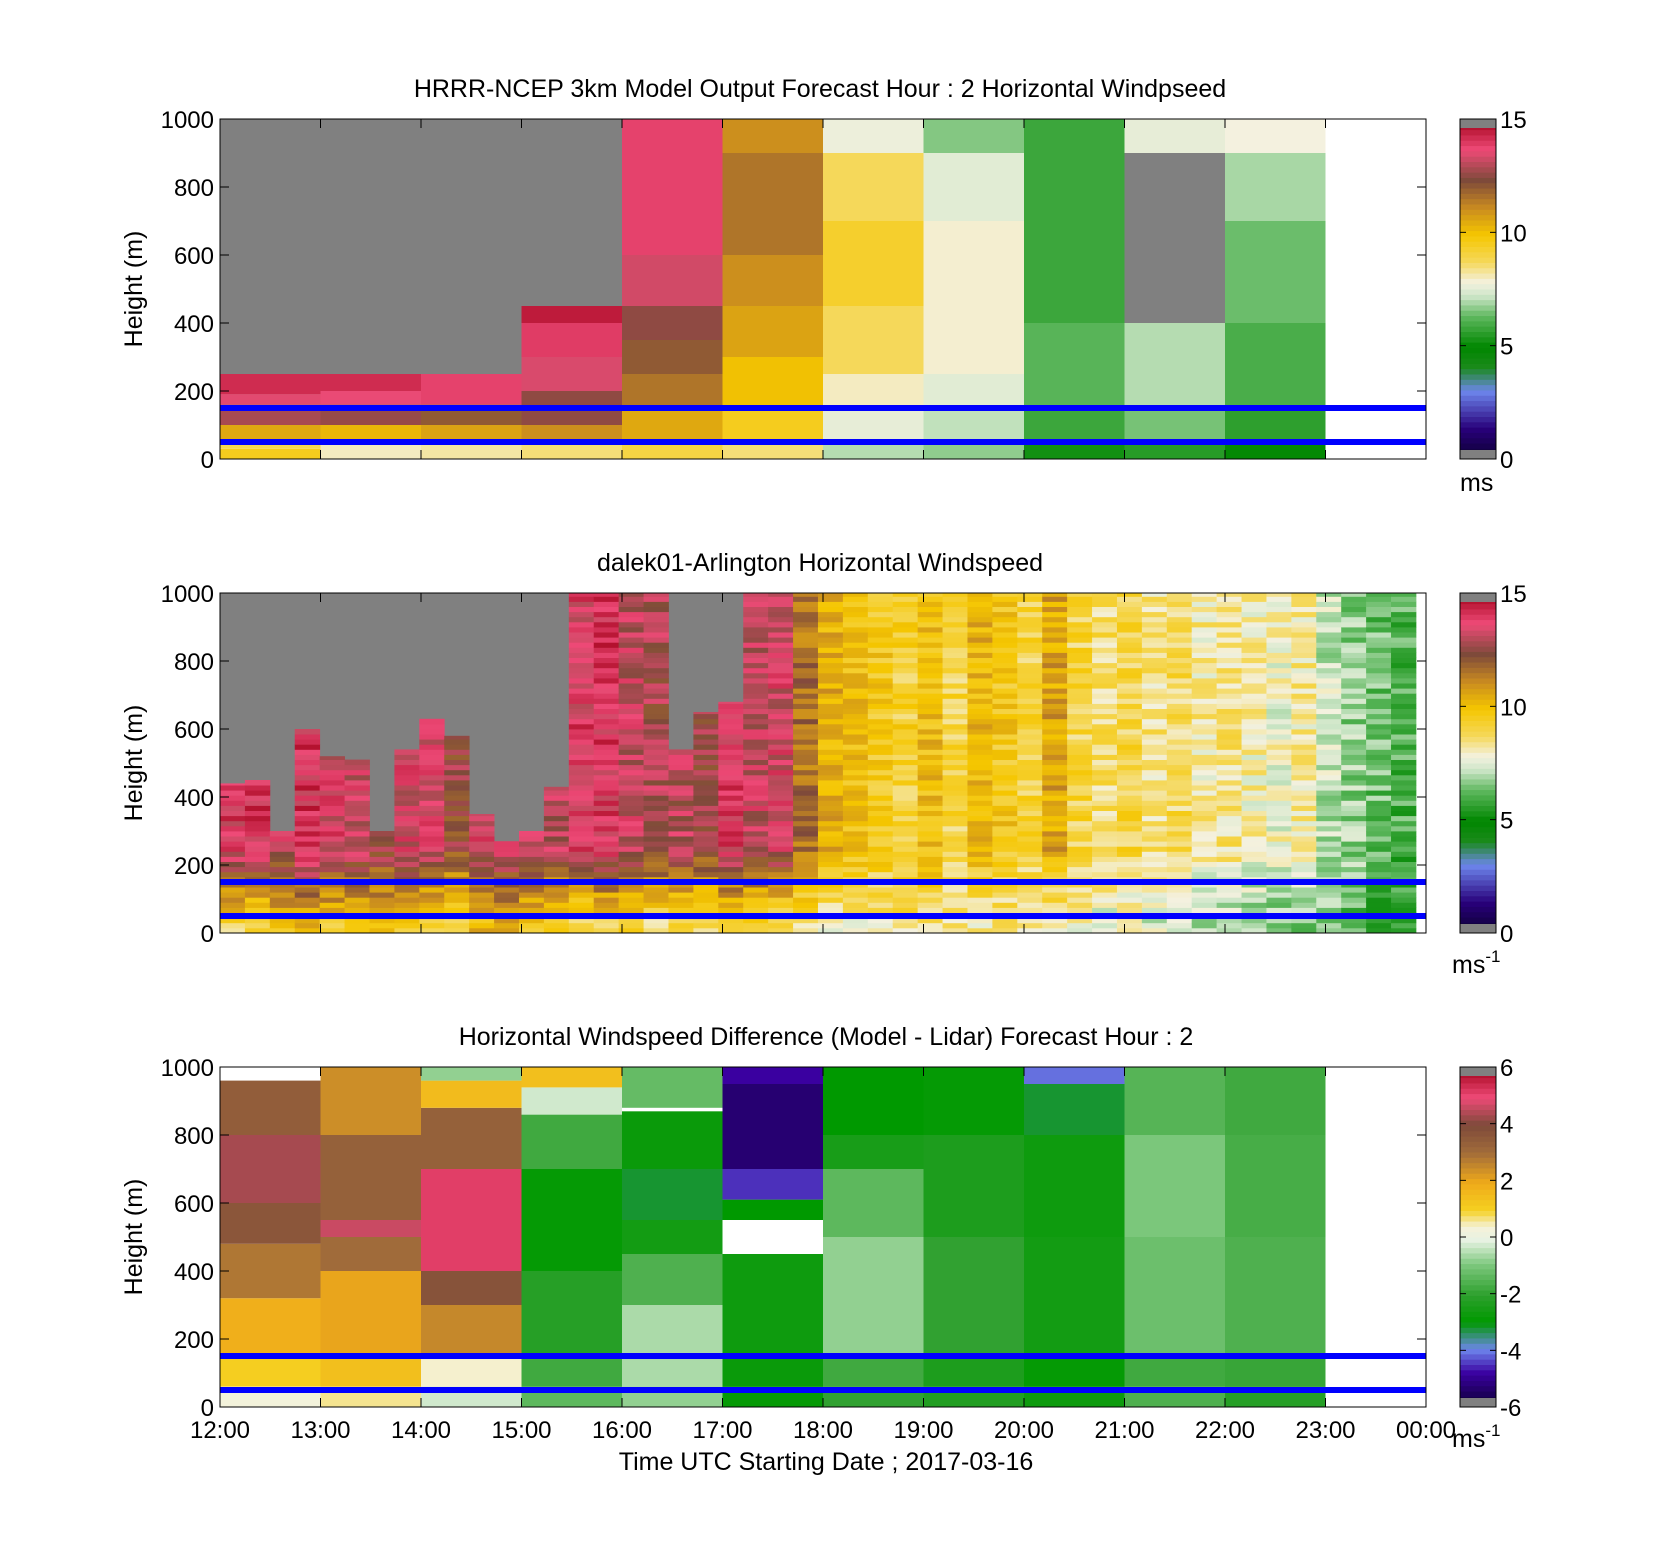 The width and height of the screenshot is (1680, 1561). Describe the element at coordinates (773, 289) in the screenshot. I see `model-heatmap-cells` at that location.